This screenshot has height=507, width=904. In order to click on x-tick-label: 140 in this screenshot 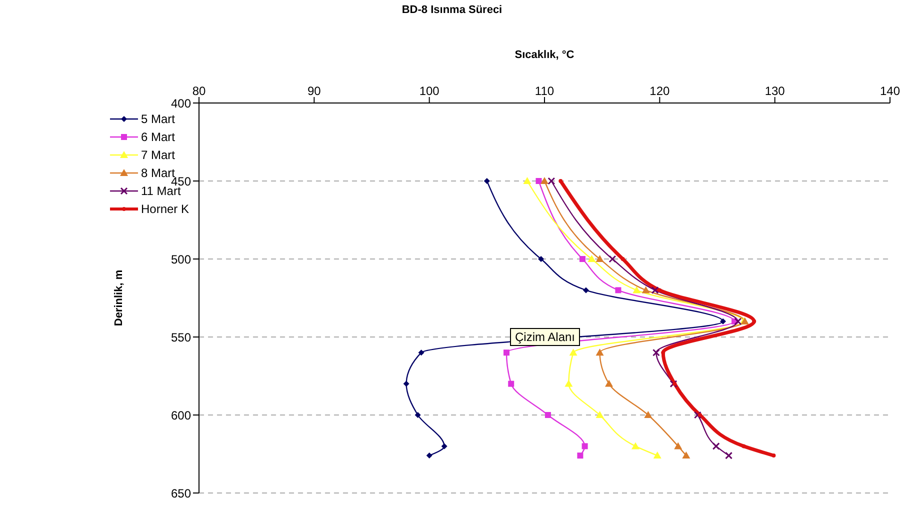, I will do `click(890, 91)`.